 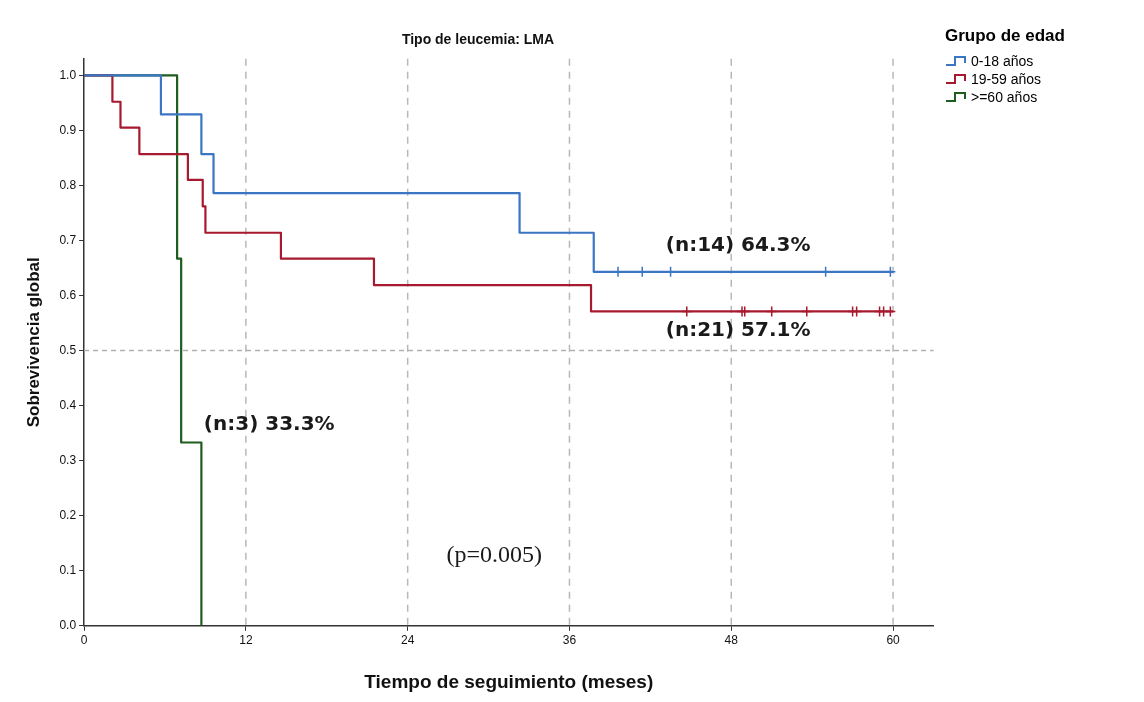 I want to click on annotation: (p=0.005), so click(x=494, y=554).